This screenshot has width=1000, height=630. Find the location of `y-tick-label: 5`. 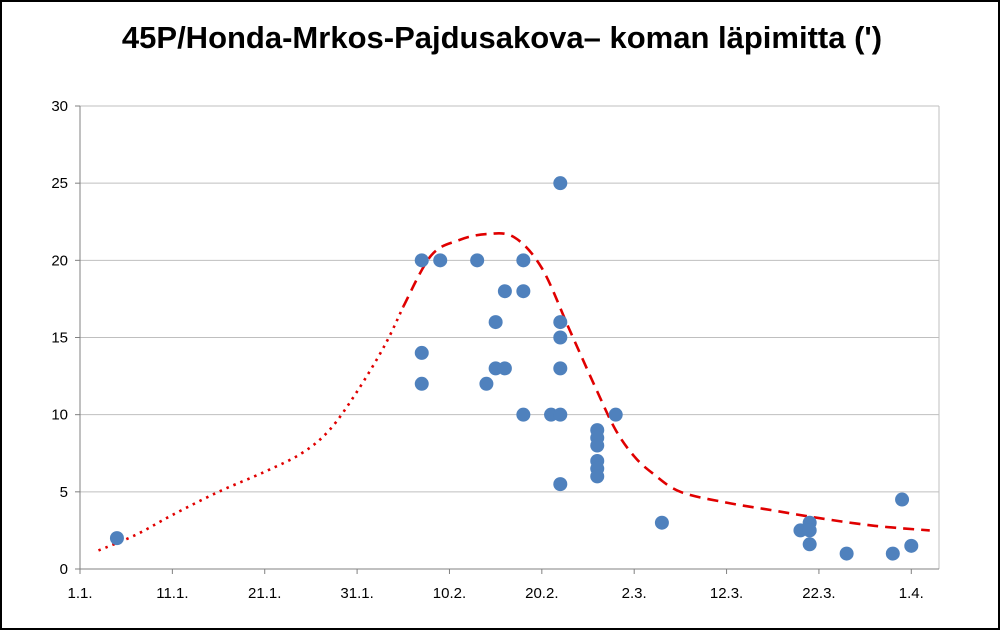

y-tick-label: 5 is located at coordinates (64, 492).